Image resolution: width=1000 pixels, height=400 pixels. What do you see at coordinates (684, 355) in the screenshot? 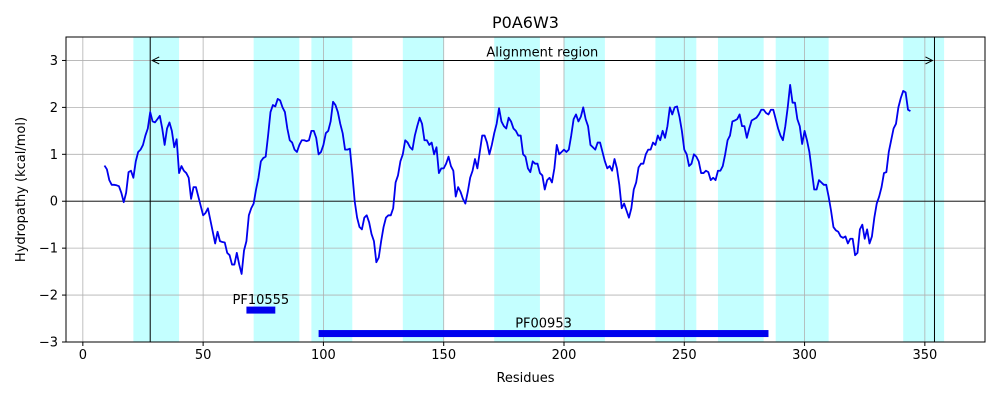
I see `x-tick-label: 250` at bounding box center [684, 355].